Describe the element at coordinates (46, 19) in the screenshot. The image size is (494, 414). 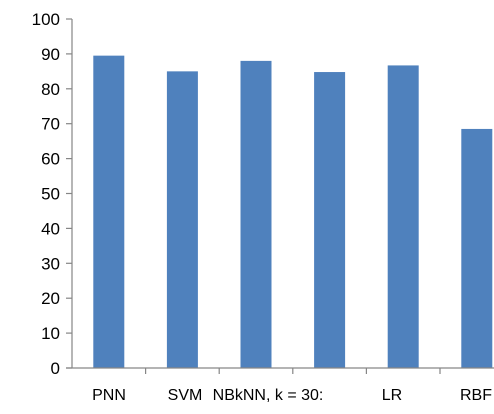
I see `y-tick-label: 100` at that location.